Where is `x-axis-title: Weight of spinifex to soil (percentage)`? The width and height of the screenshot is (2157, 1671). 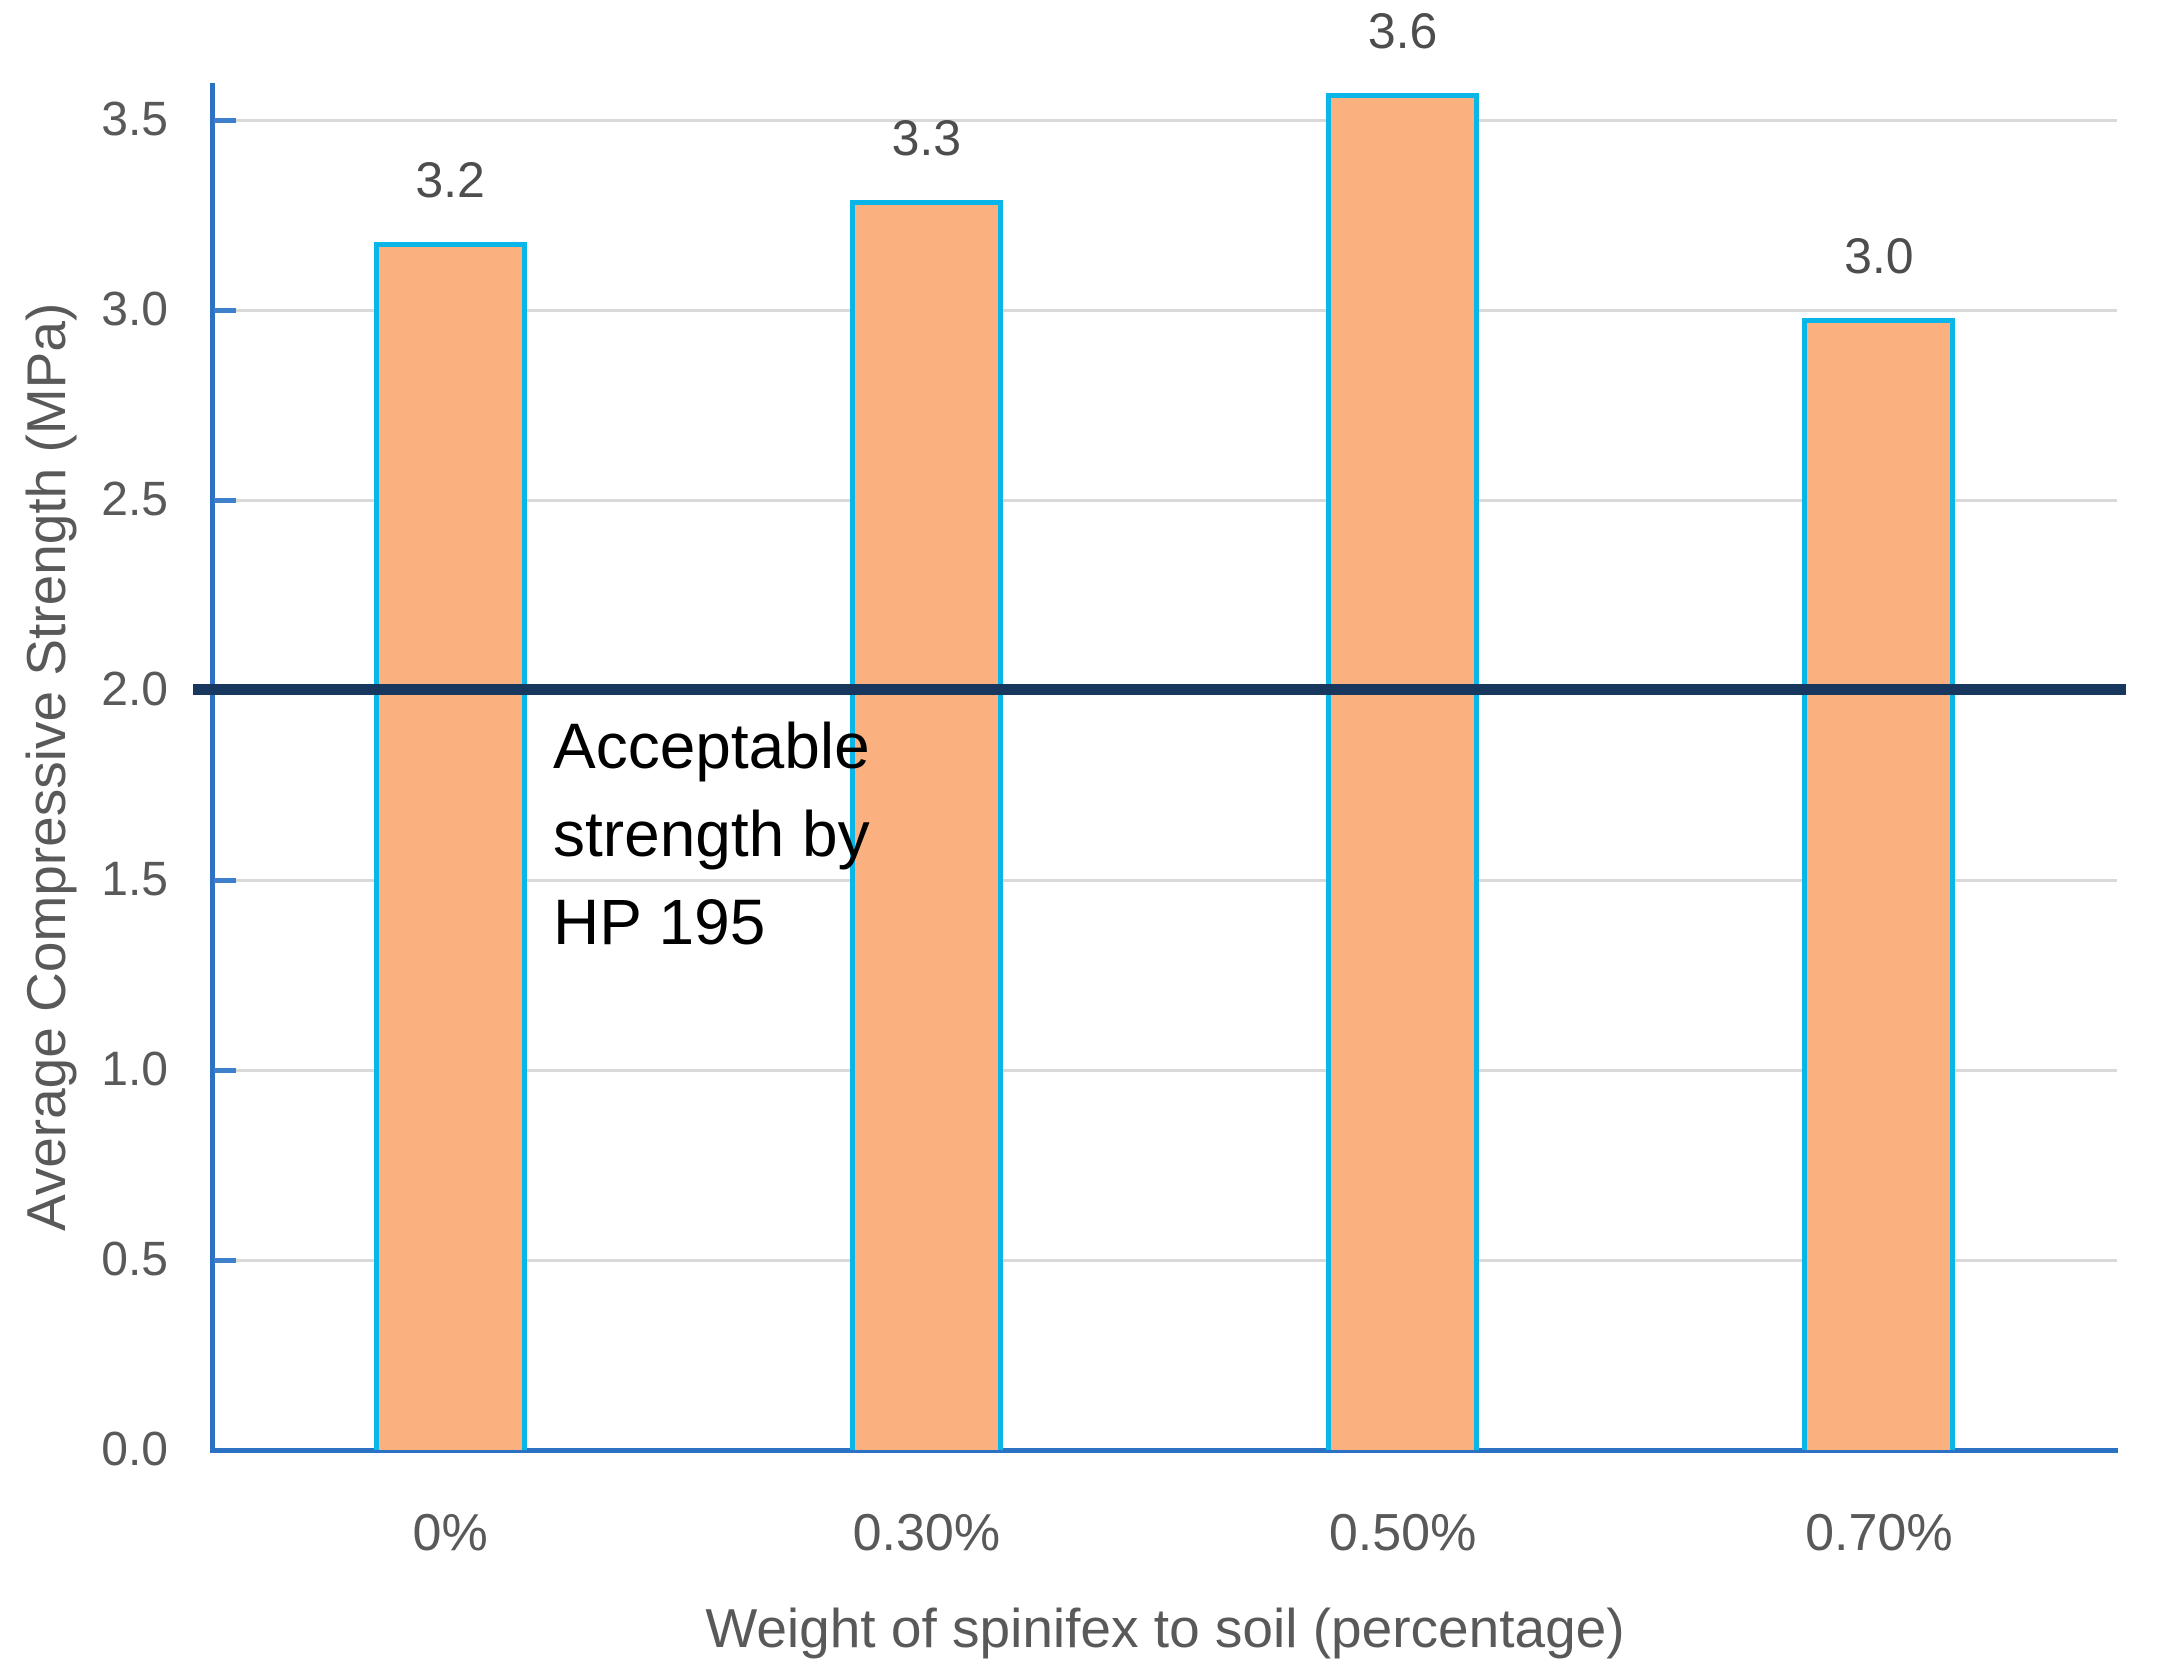 x-axis-title: Weight of spinifex to soil (percentage) is located at coordinates (1165, 1628).